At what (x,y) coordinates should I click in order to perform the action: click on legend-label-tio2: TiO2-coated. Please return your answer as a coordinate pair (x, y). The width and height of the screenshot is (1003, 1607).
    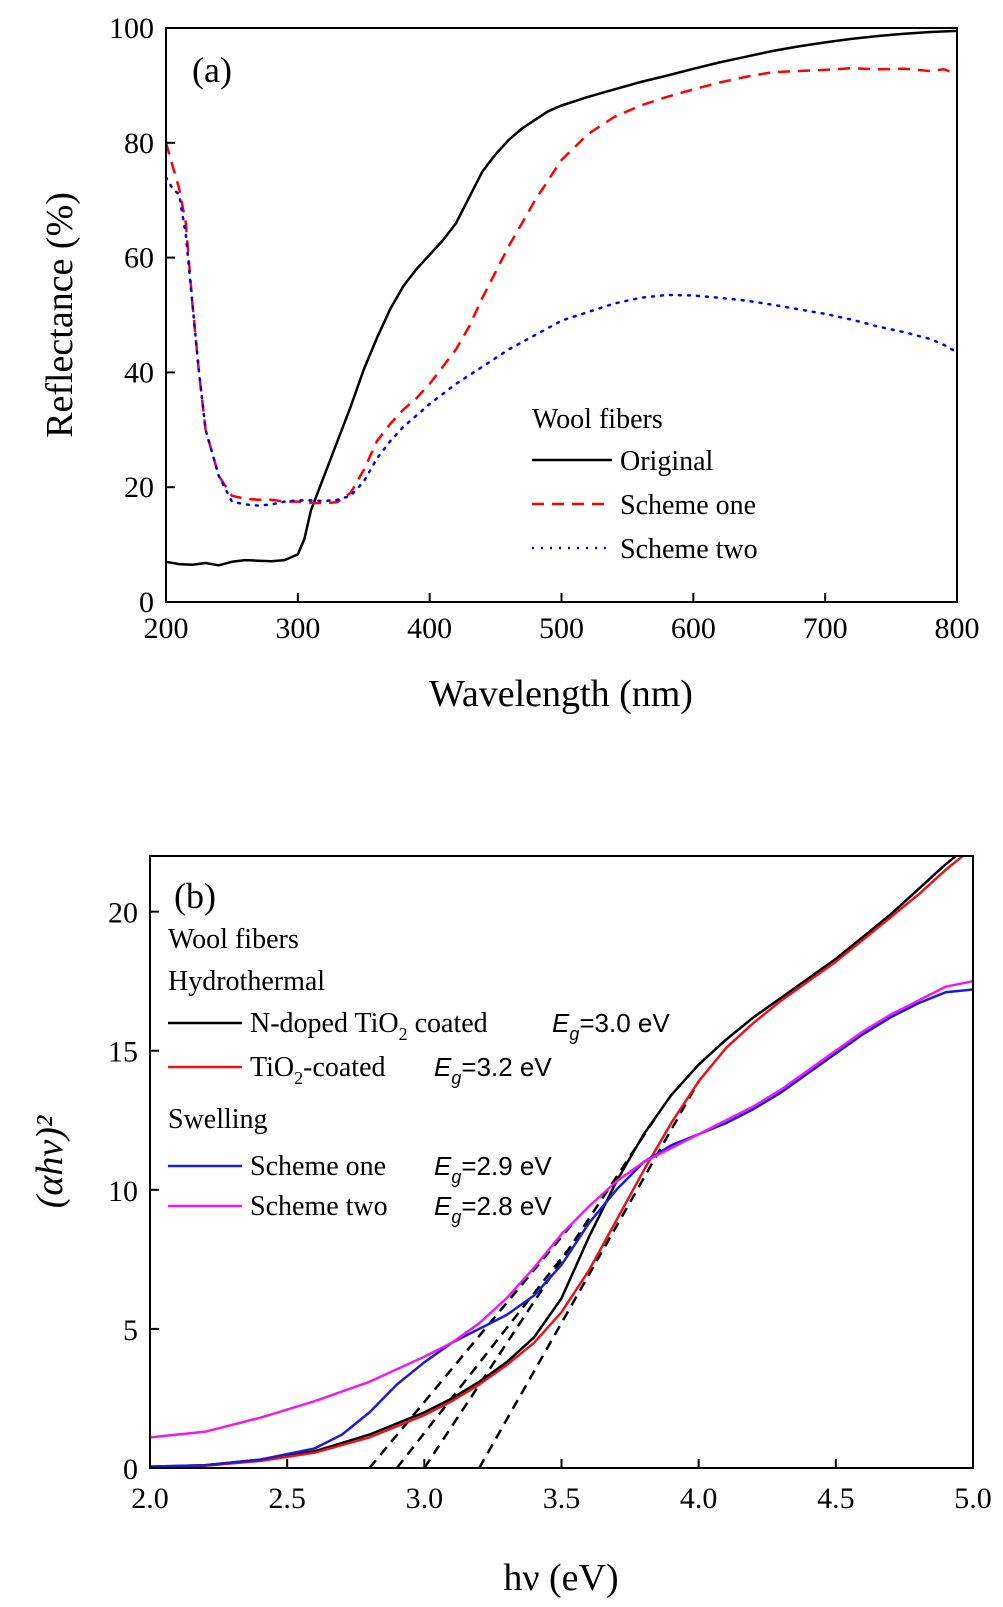
    Looking at the image, I should click on (318, 1070).